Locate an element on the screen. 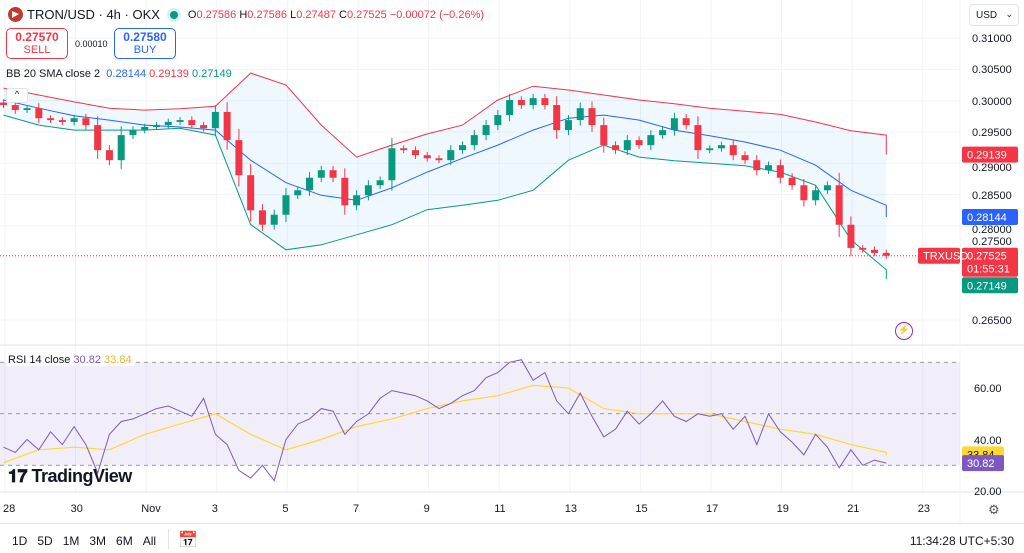 Image resolution: width=1024 pixels, height=553 pixels. last-price-label-bg is located at coordinates (990, 262).